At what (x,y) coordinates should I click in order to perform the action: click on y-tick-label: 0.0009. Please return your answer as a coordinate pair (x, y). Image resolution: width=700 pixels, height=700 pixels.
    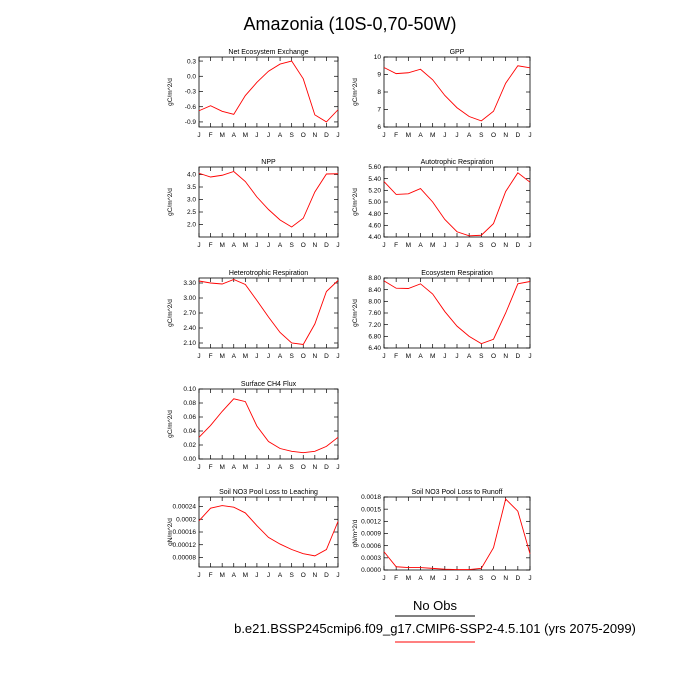
    Looking at the image, I should click on (371, 534).